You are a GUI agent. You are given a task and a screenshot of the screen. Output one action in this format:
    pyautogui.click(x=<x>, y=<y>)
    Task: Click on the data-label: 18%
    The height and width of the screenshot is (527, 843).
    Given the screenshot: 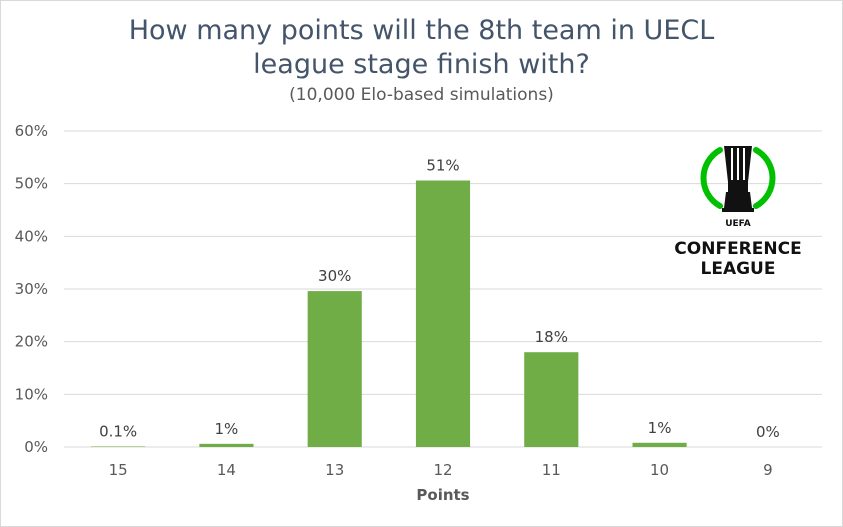 What is the action you would take?
    pyautogui.click(x=551, y=337)
    